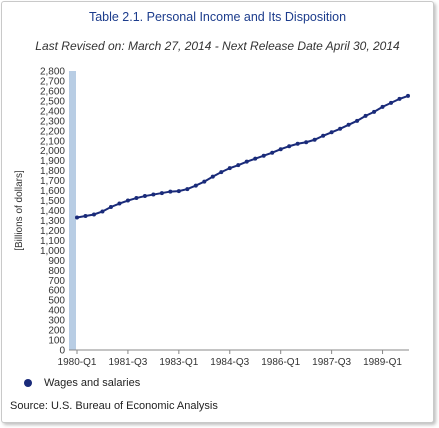  Describe the element at coordinates (28, 383) in the screenshot. I see `legend-marker-icon` at that location.